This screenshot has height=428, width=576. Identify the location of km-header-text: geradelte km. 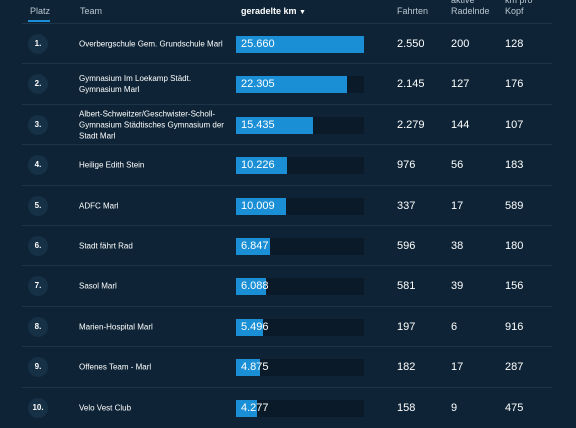
(269, 11).